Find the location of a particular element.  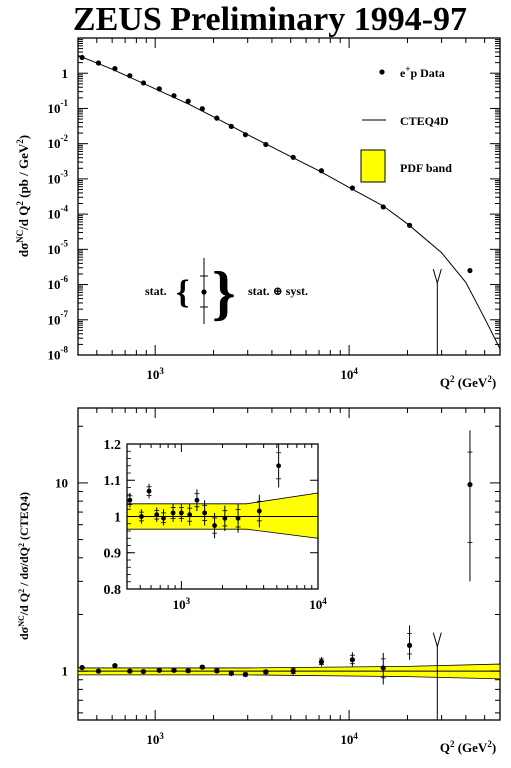

figure-title: ZEUS Preliminary 1994-97 is located at coordinates (270, 19).